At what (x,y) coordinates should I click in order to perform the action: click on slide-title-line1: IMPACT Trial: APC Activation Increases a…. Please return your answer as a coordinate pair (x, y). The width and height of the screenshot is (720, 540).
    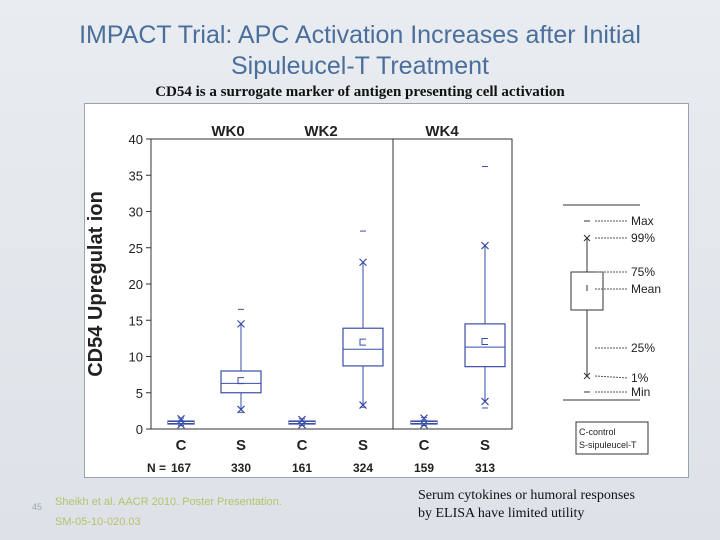
    Looking at the image, I should click on (360, 35).